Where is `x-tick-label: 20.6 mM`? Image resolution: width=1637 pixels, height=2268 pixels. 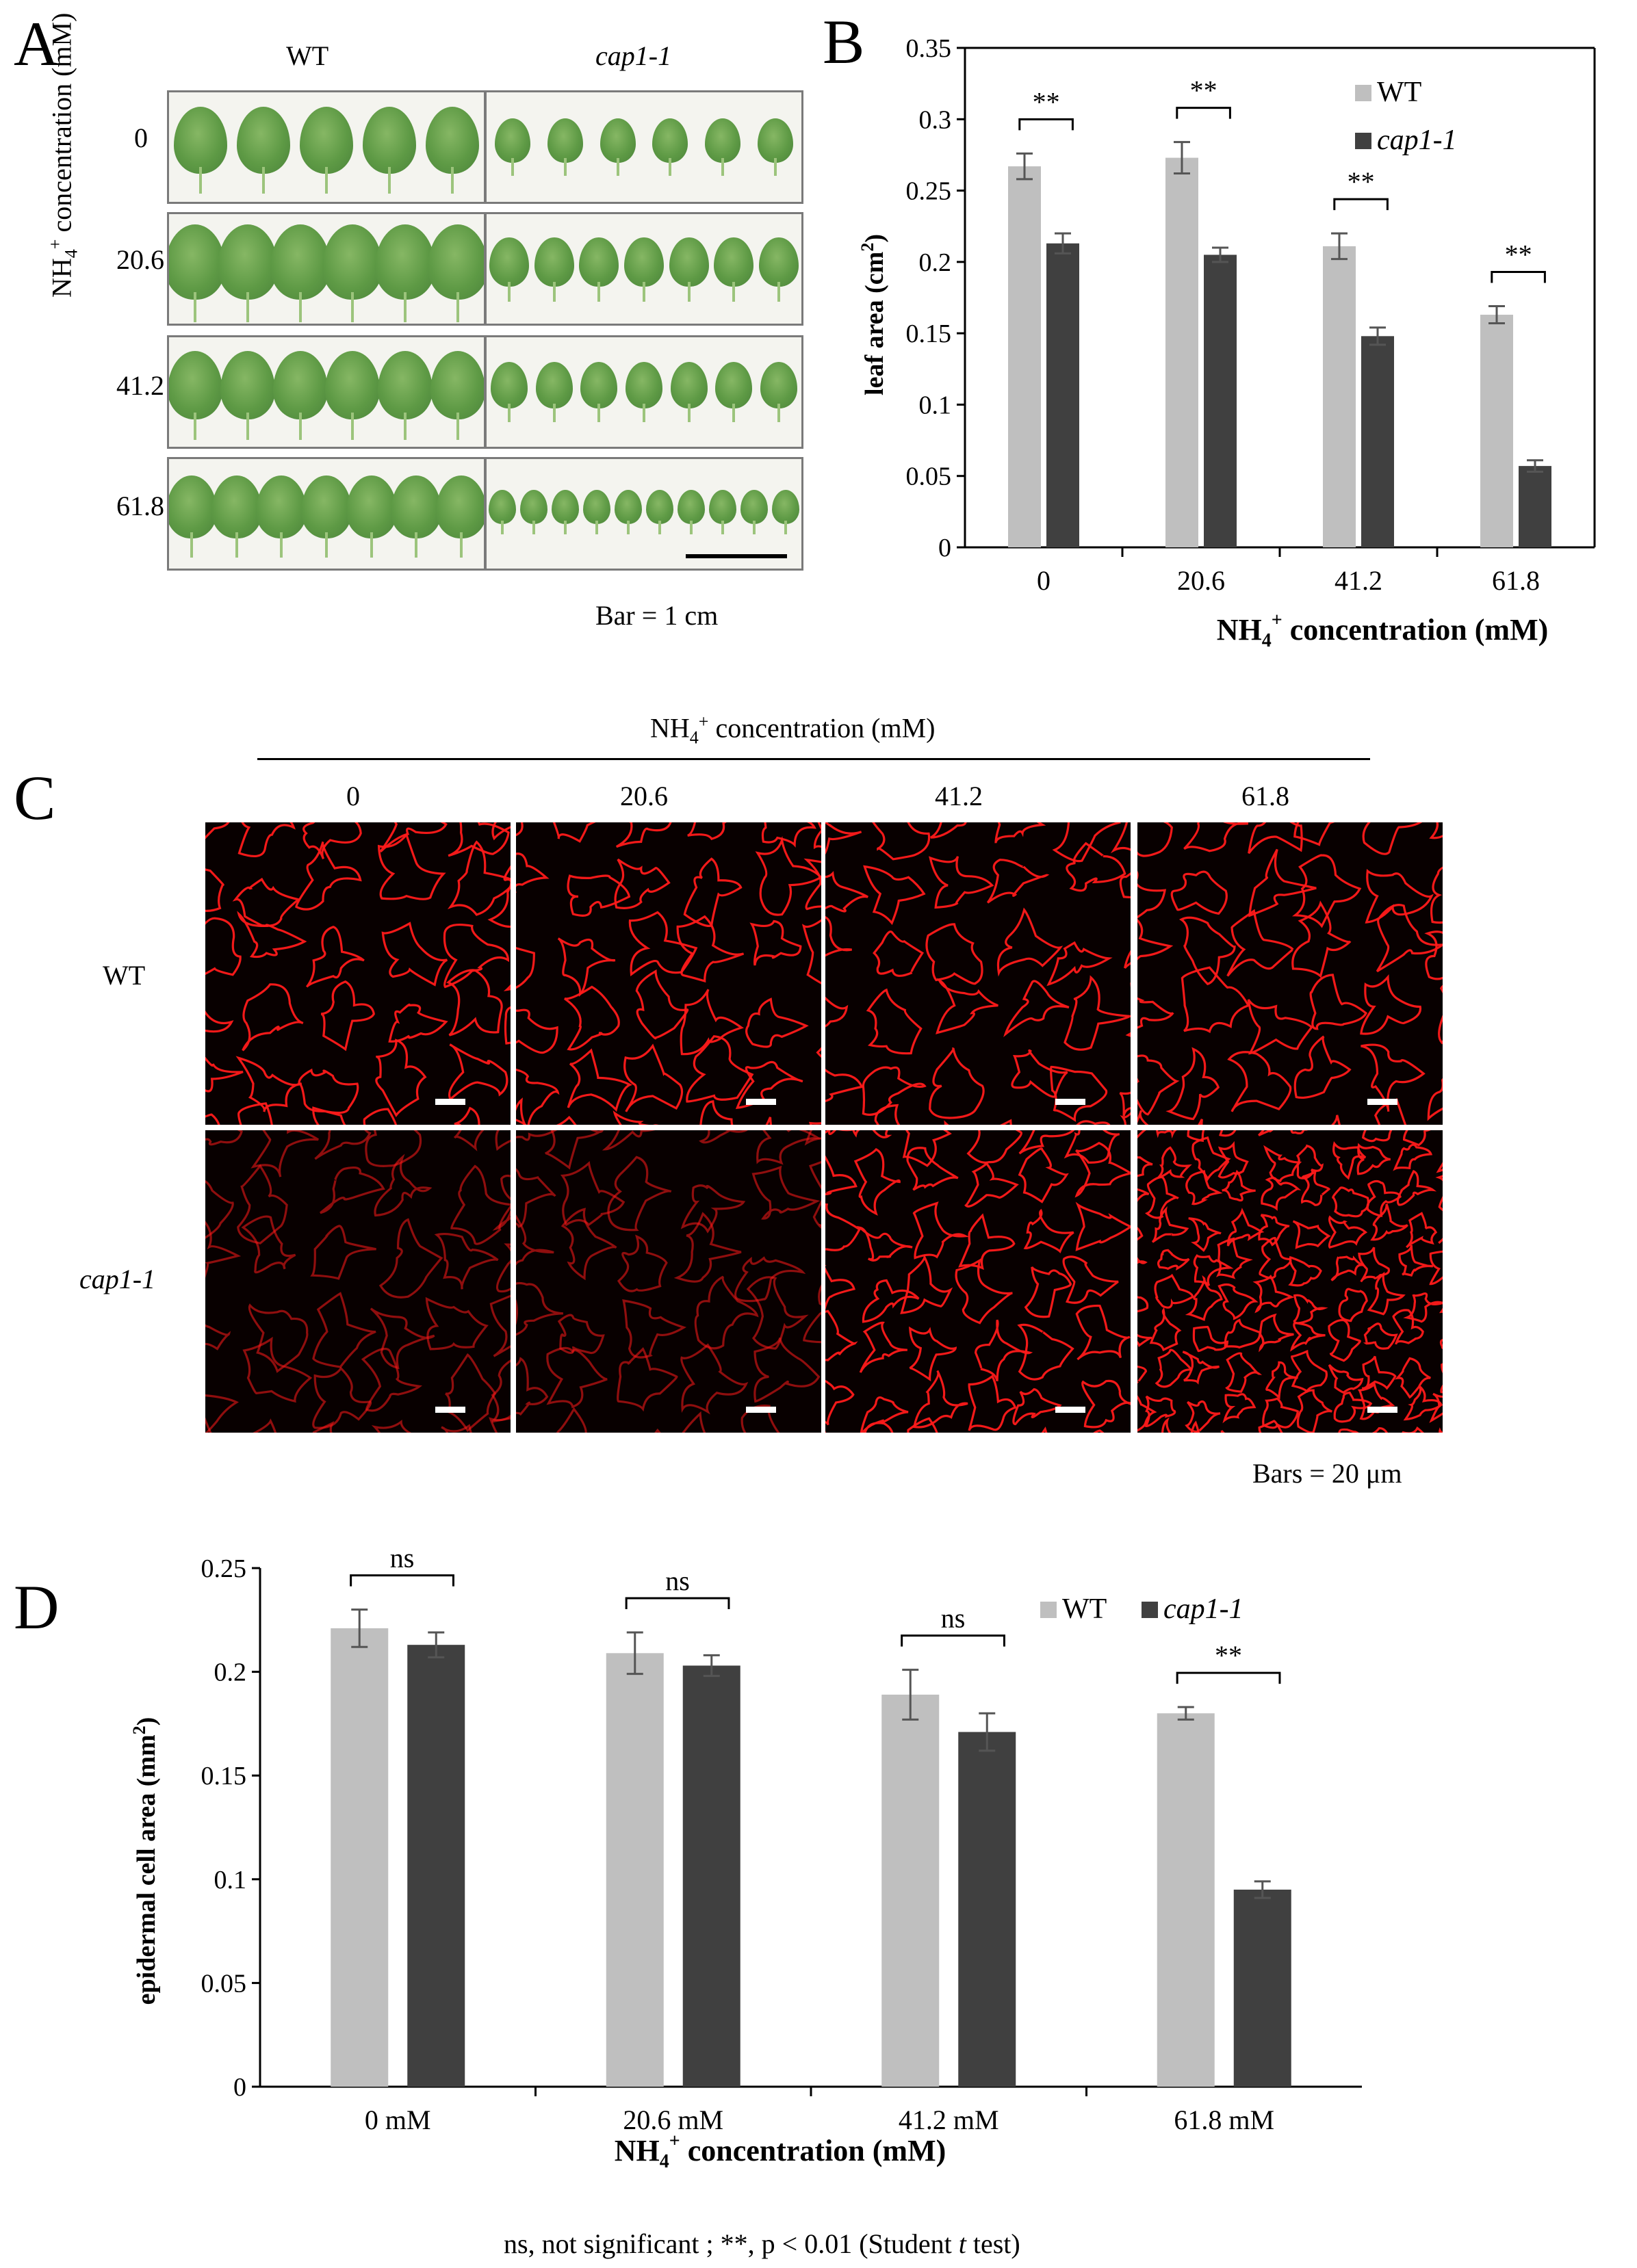 x-tick-label: 20.6 mM is located at coordinates (673, 2119).